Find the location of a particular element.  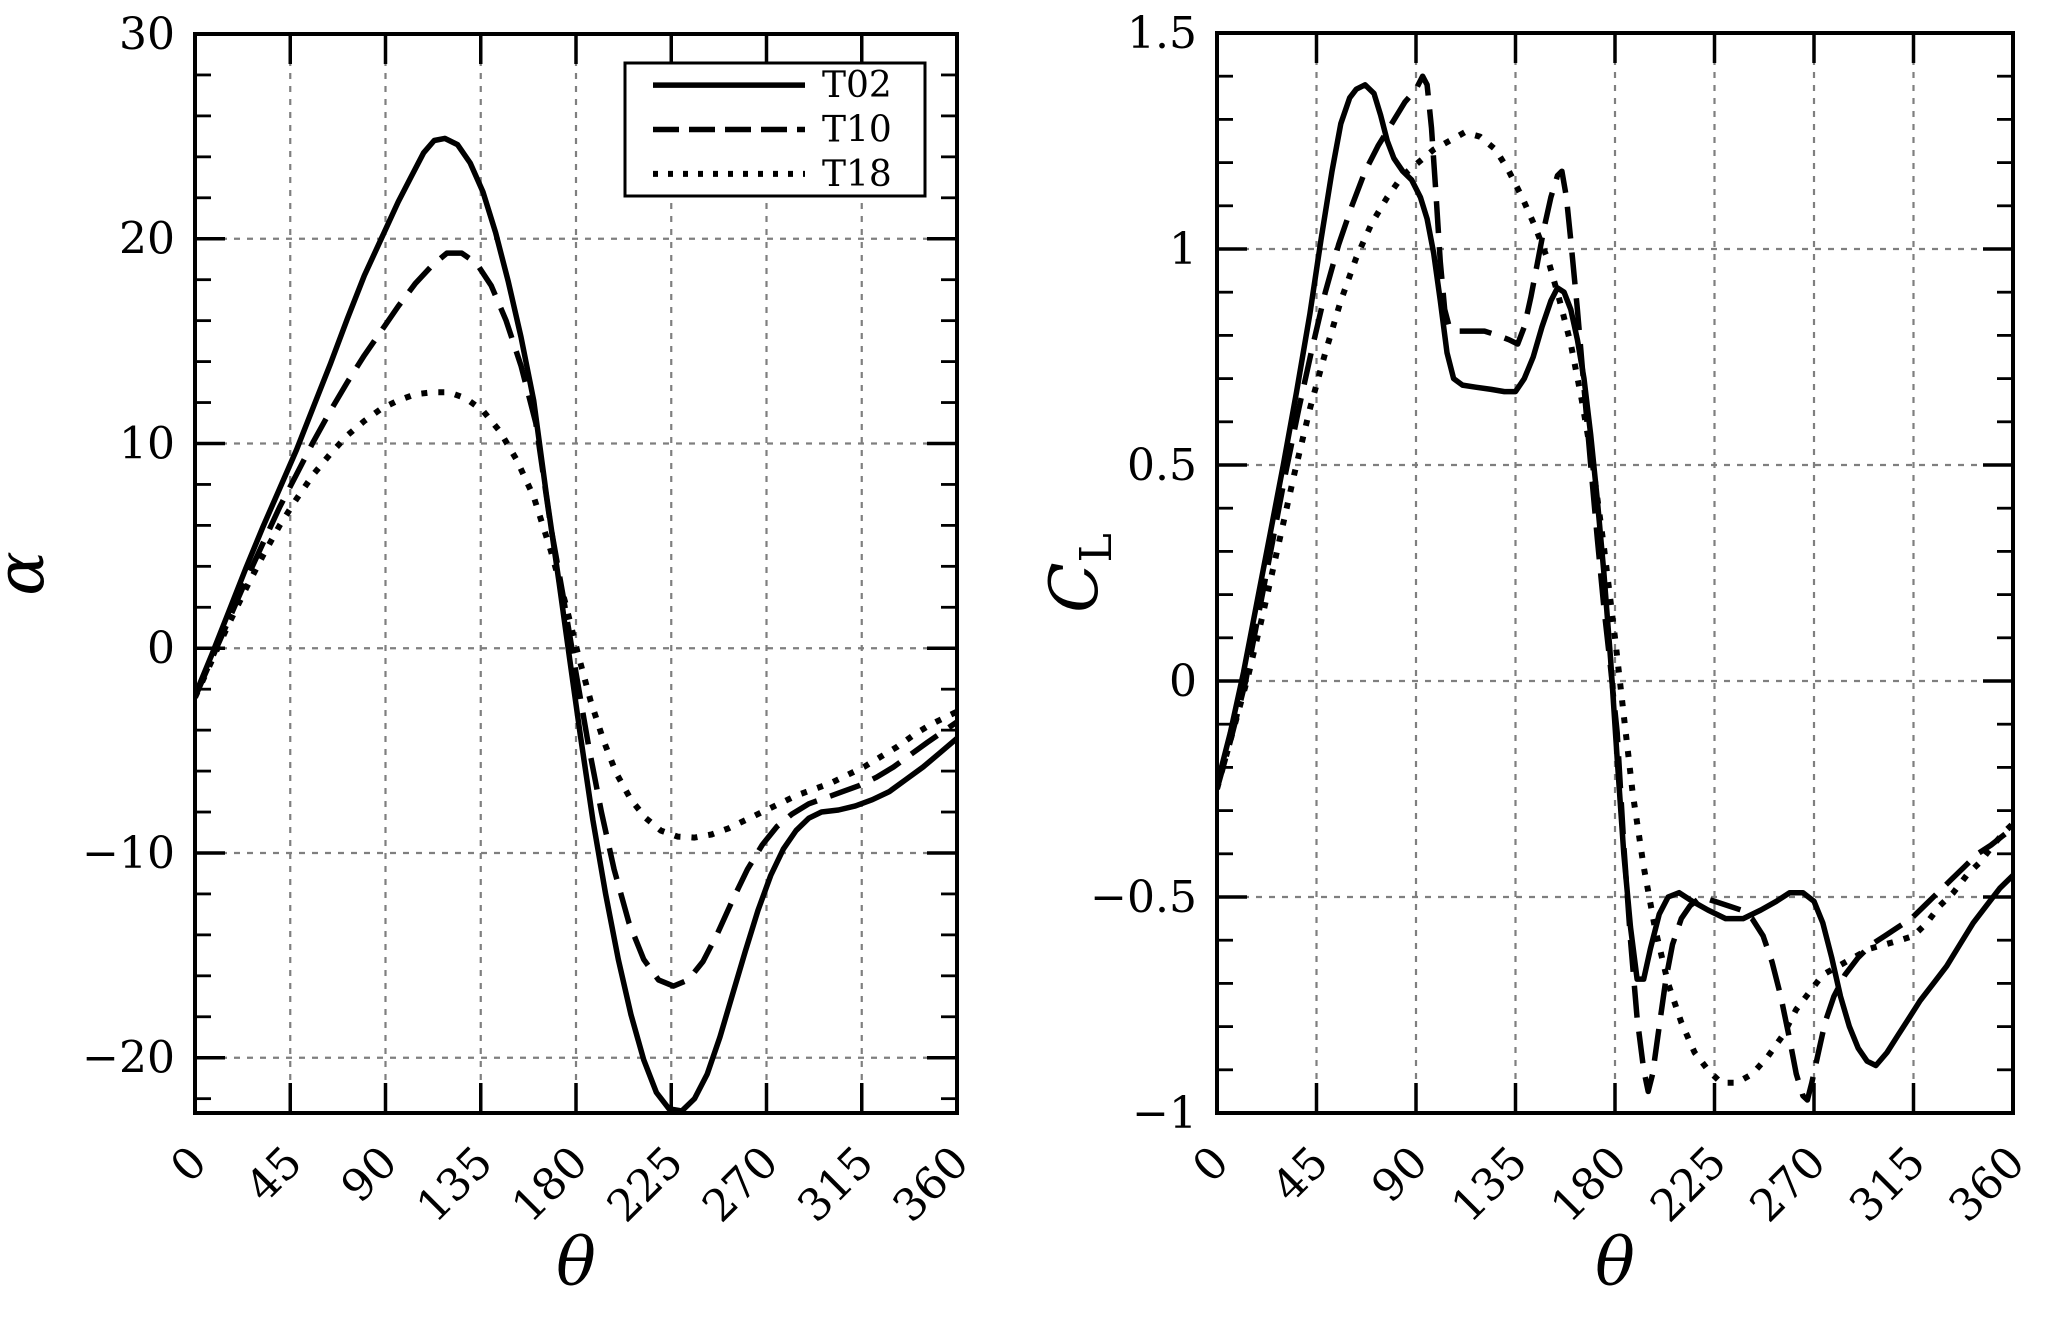

y-tick-label-−0.5: −0.5 is located at coordinates (1143, 897).